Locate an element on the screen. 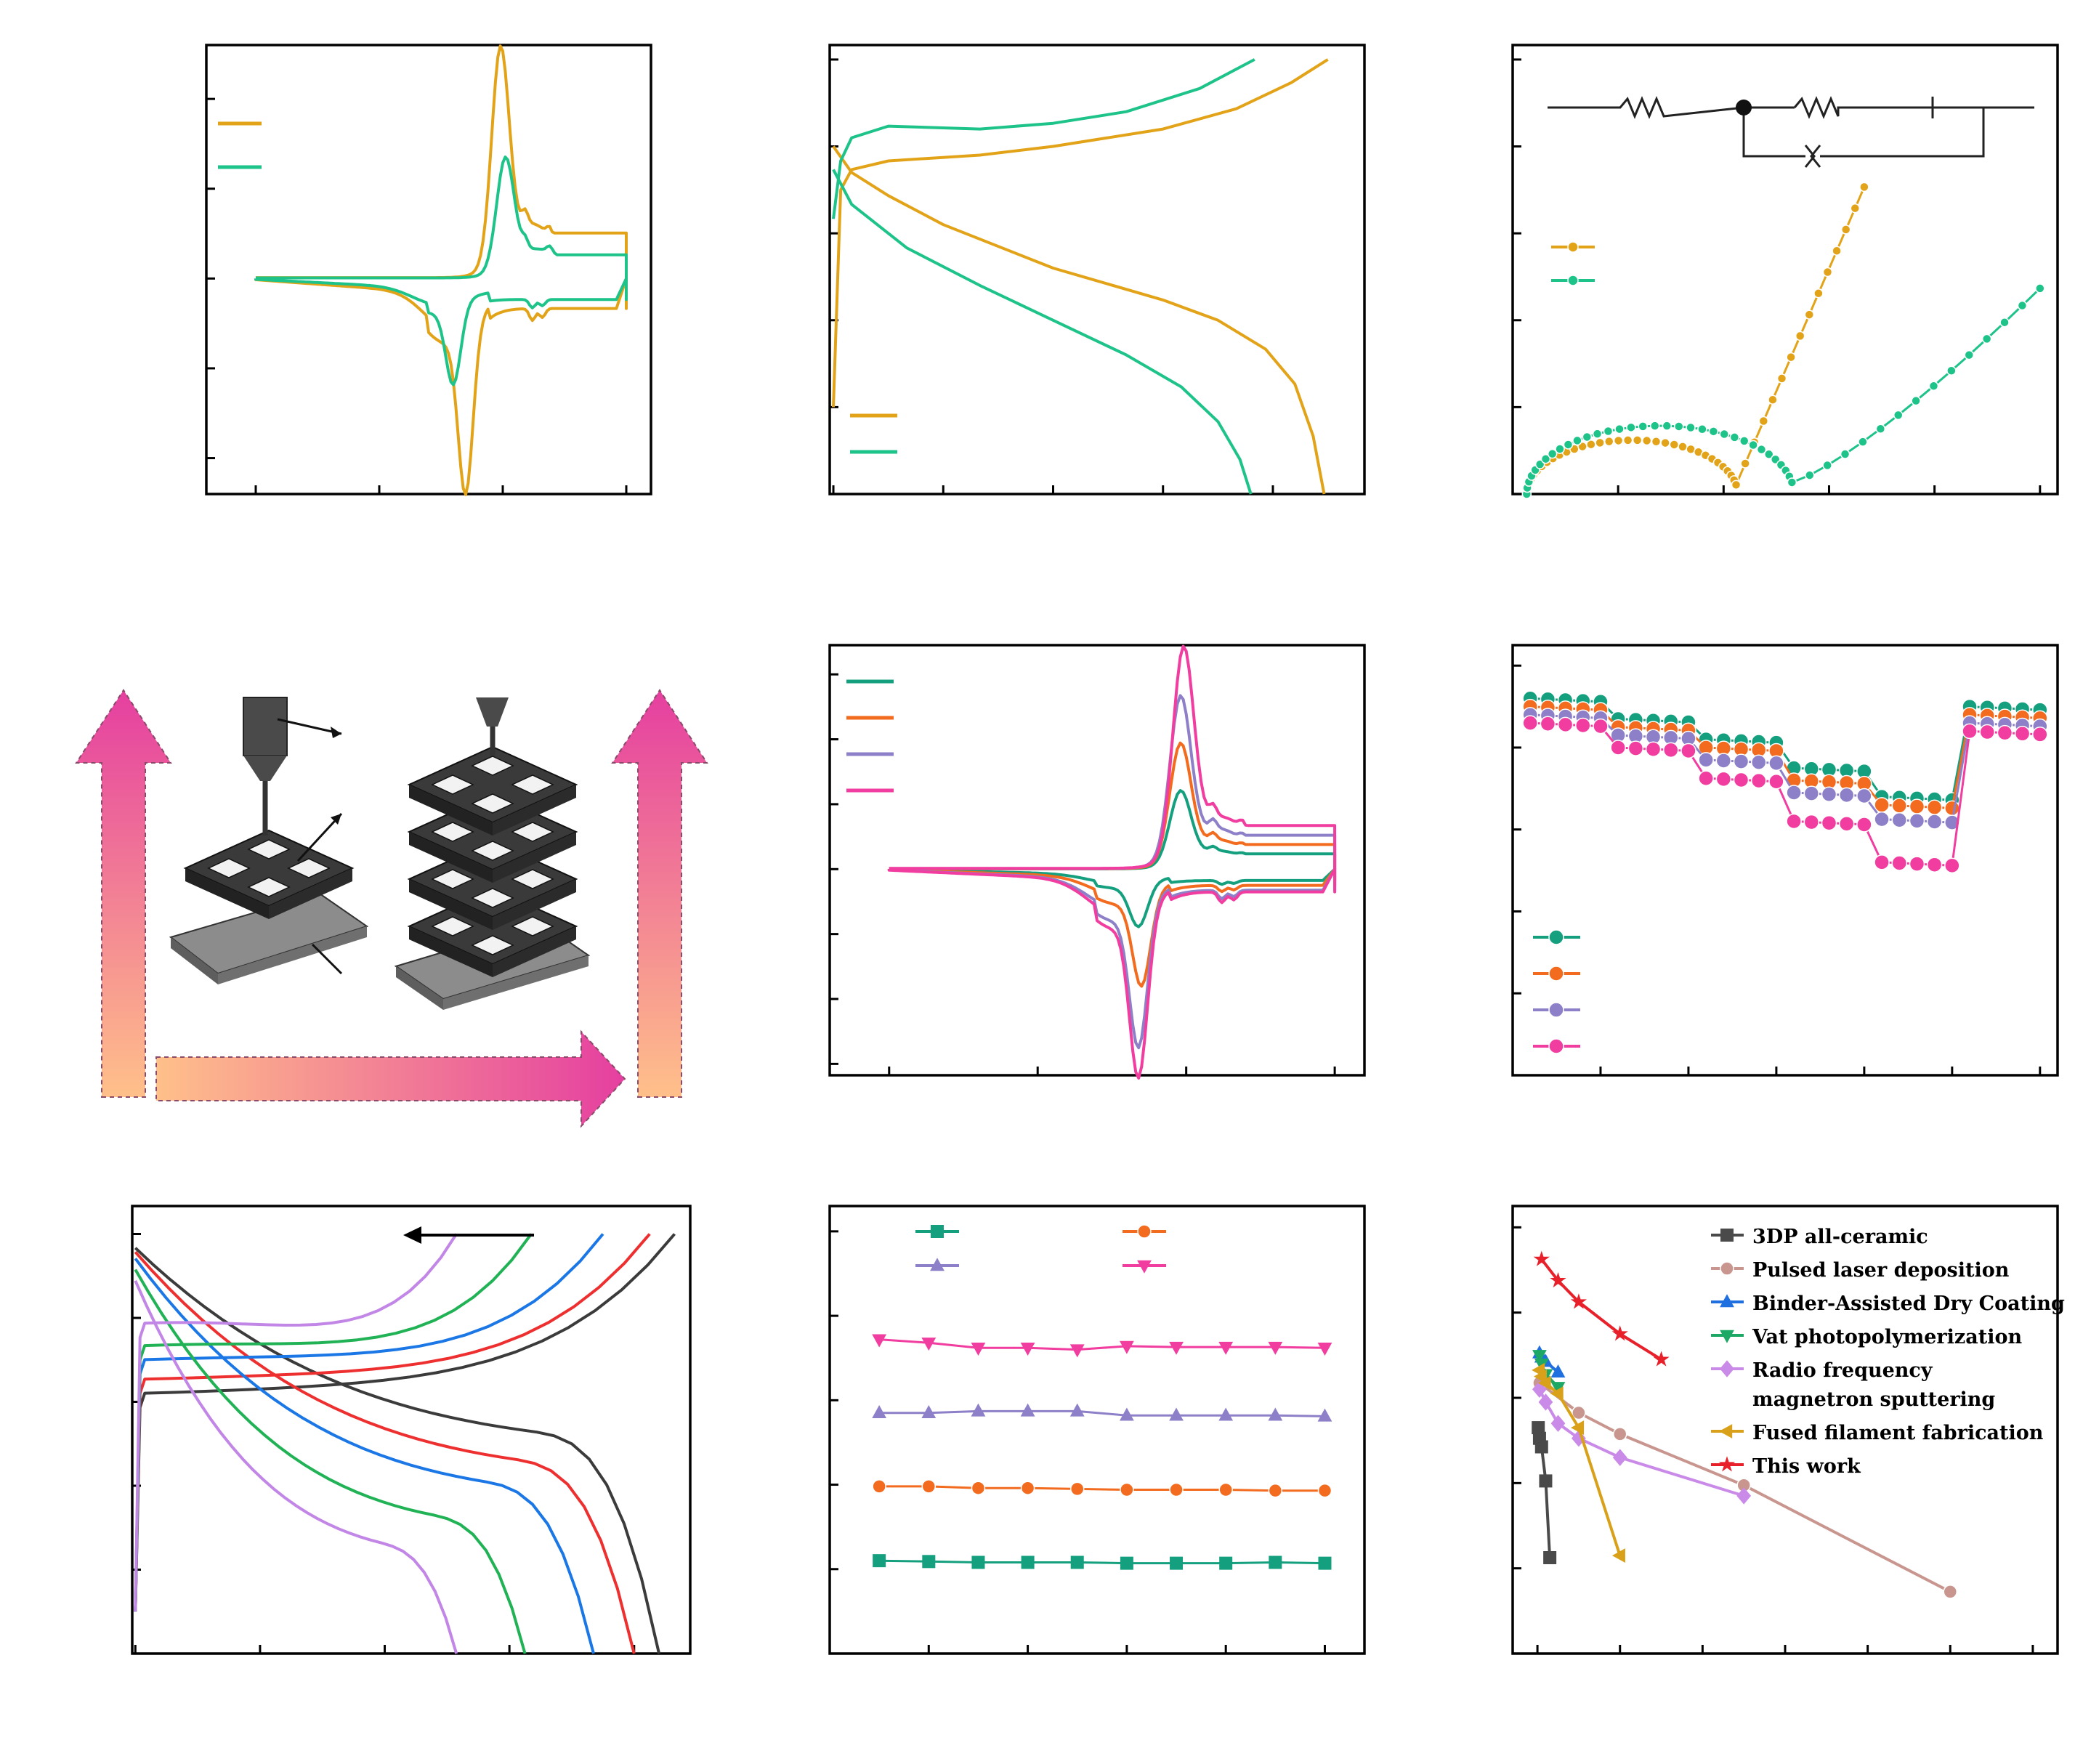 The height and width of the screenshot is (1764, 2083). legend-label-line: Vat photopolymerization is located at coordinates (1887, 1337).